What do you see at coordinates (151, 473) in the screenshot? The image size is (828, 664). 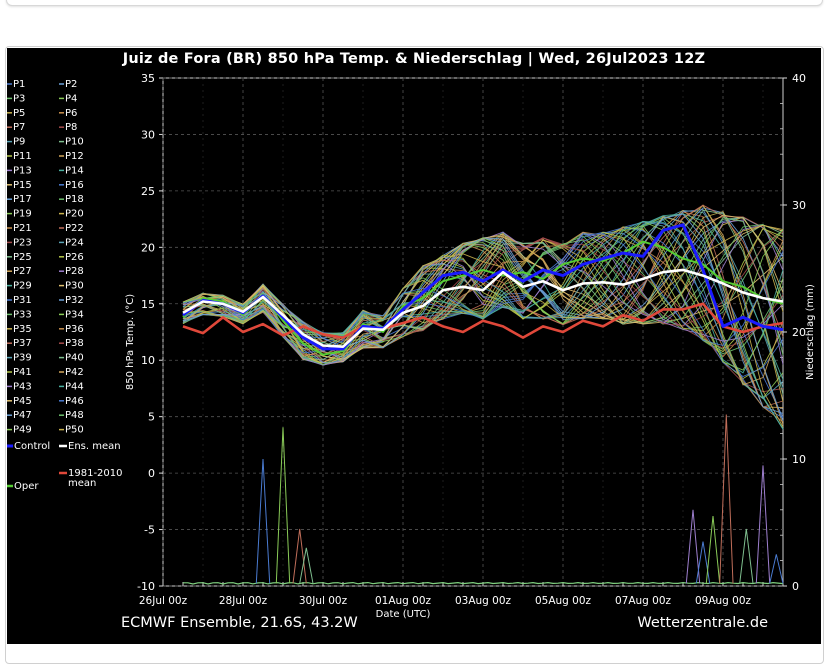 I see `ytick-label: 0` at bounding box center [151, 473].